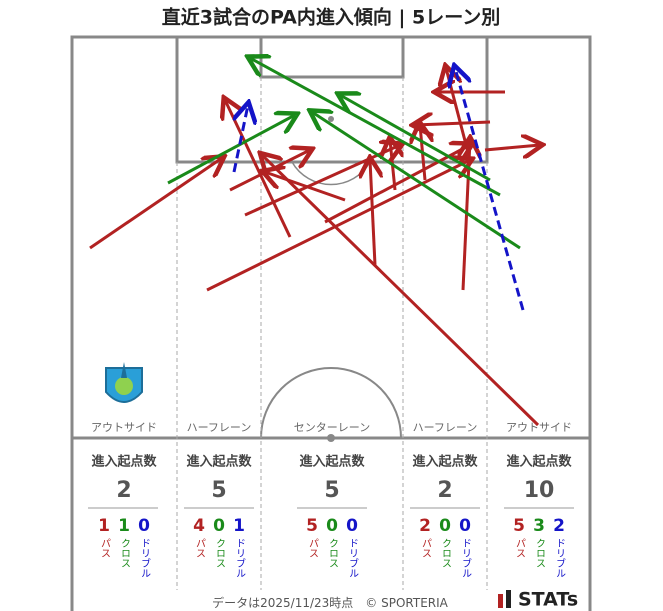  Describe the element at coordinates (124, 526) in the screenshot. I see `cross-count: 1` at that location.